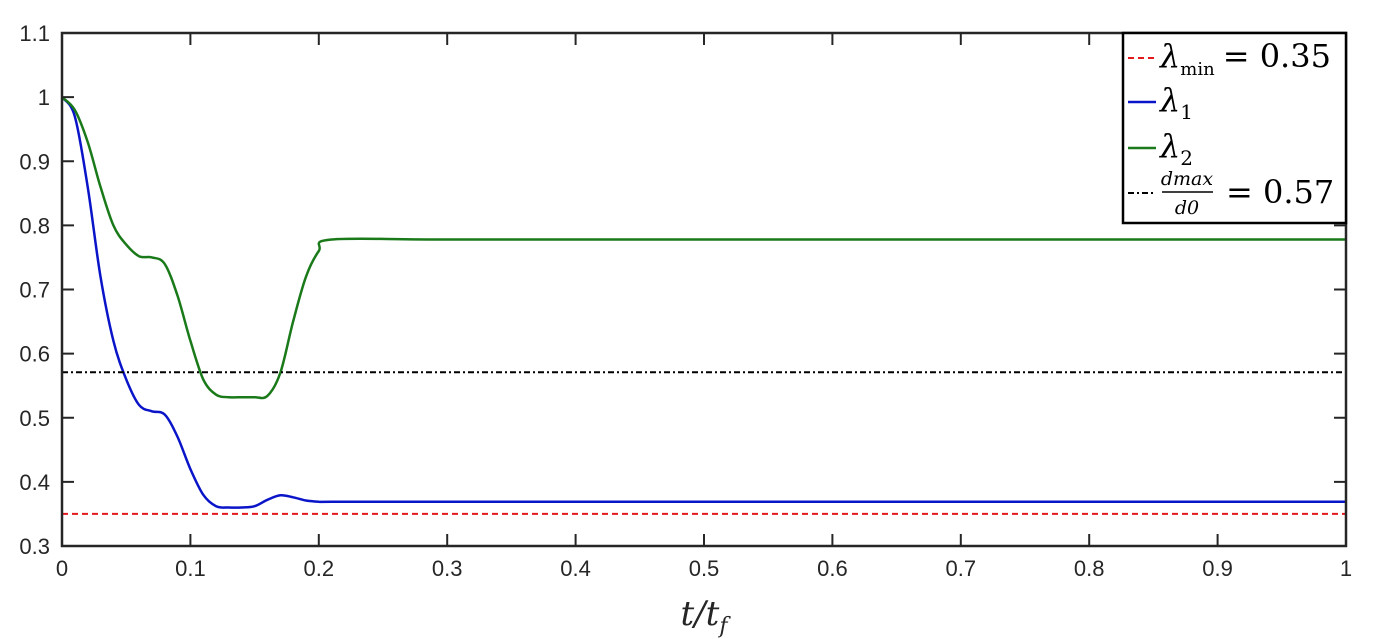  Describe the element at coordinates (1217, 568) in the screenshot. I see `x-tick-label: 0.9` at that location.